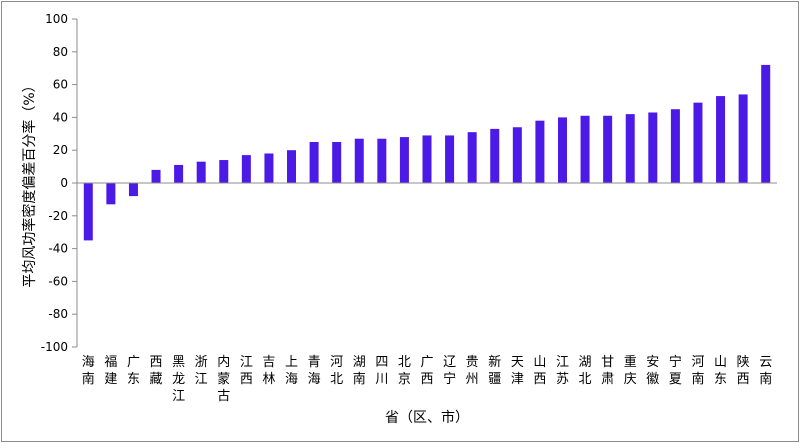 The width and height of the screenshot is (800, 443). What do you see at coordinates (246, 371) in the screenshot?
I see `category-label: 江西` at bounding box center [246, 371].